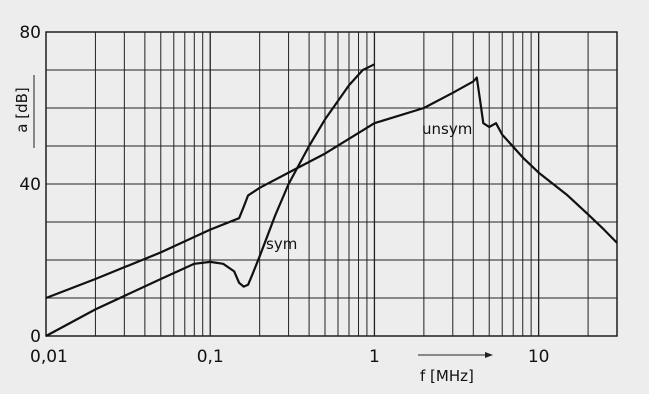 This screenshot has width=649, height=394. I want to click on y-tick-label: 80, so click(30, 33).